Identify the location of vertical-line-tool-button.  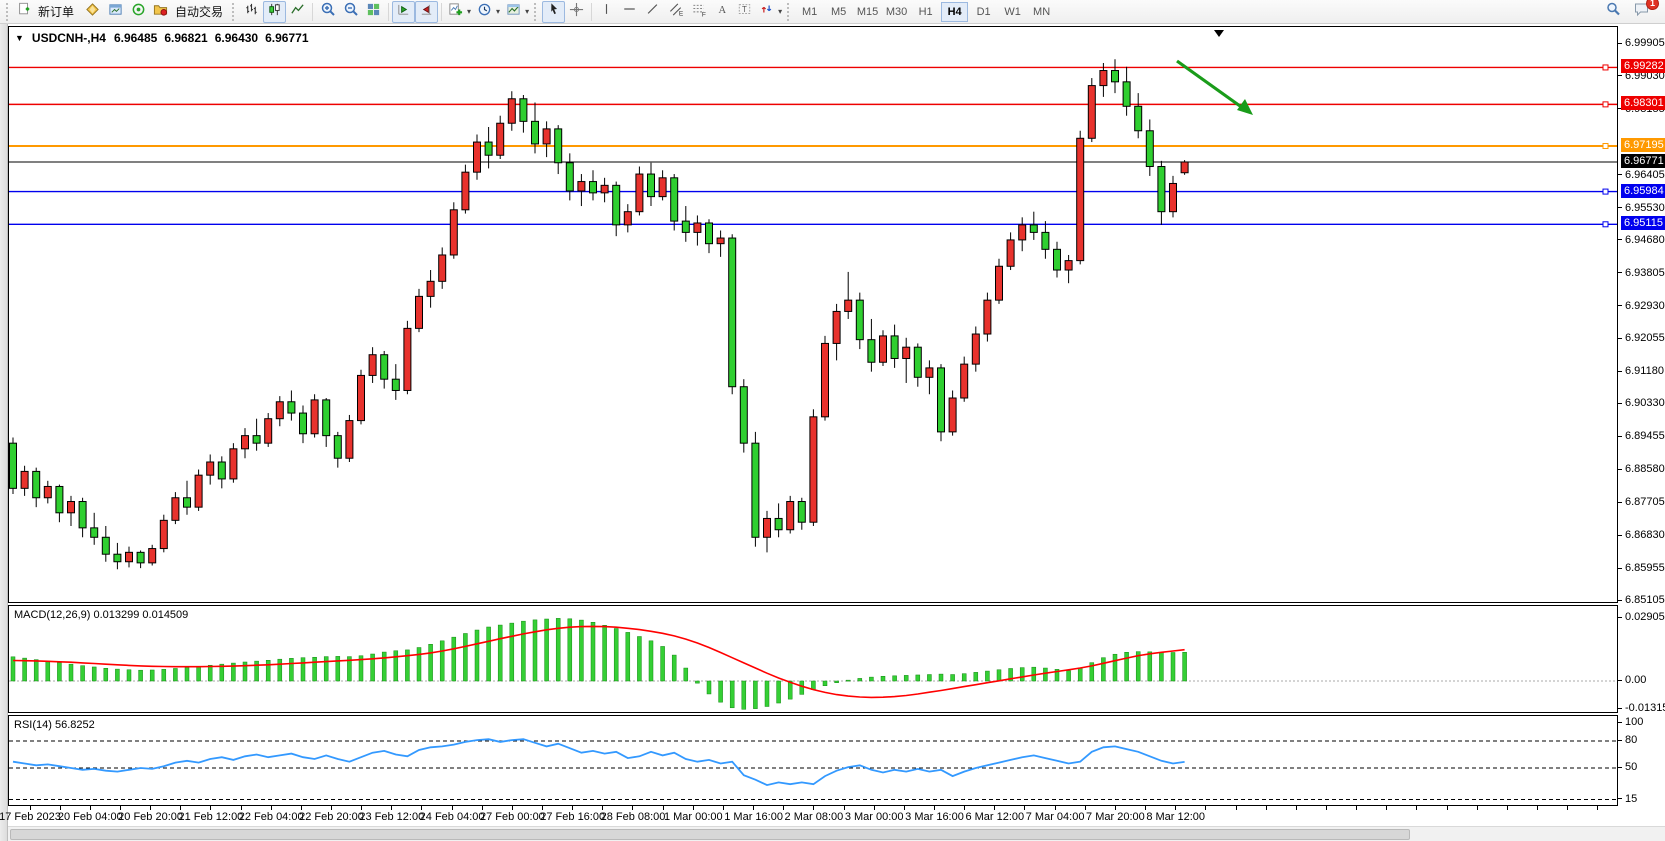
(606, 12).